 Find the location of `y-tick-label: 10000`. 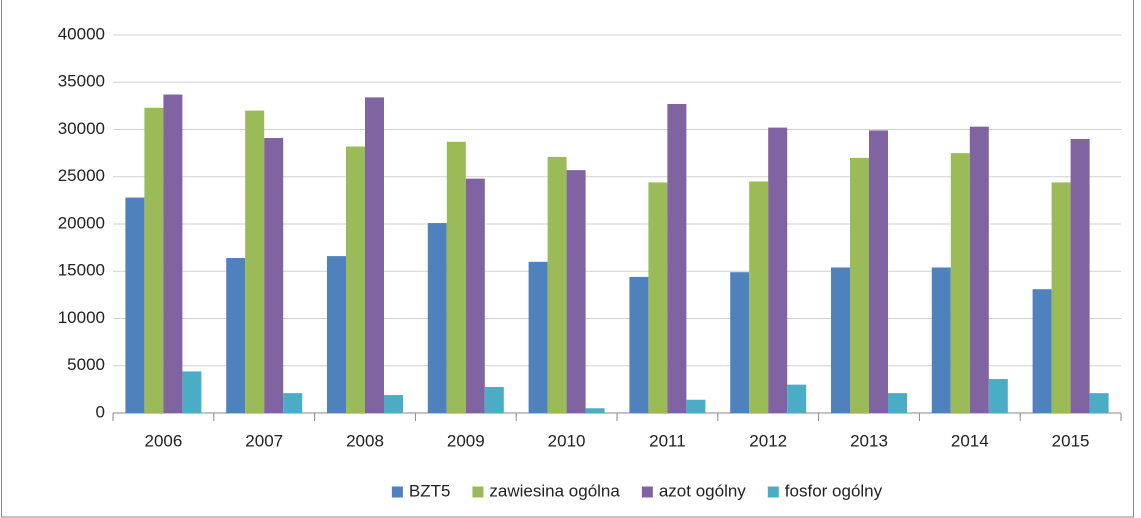

y-tick-label: 10000 is located at coordinates (81, 317).